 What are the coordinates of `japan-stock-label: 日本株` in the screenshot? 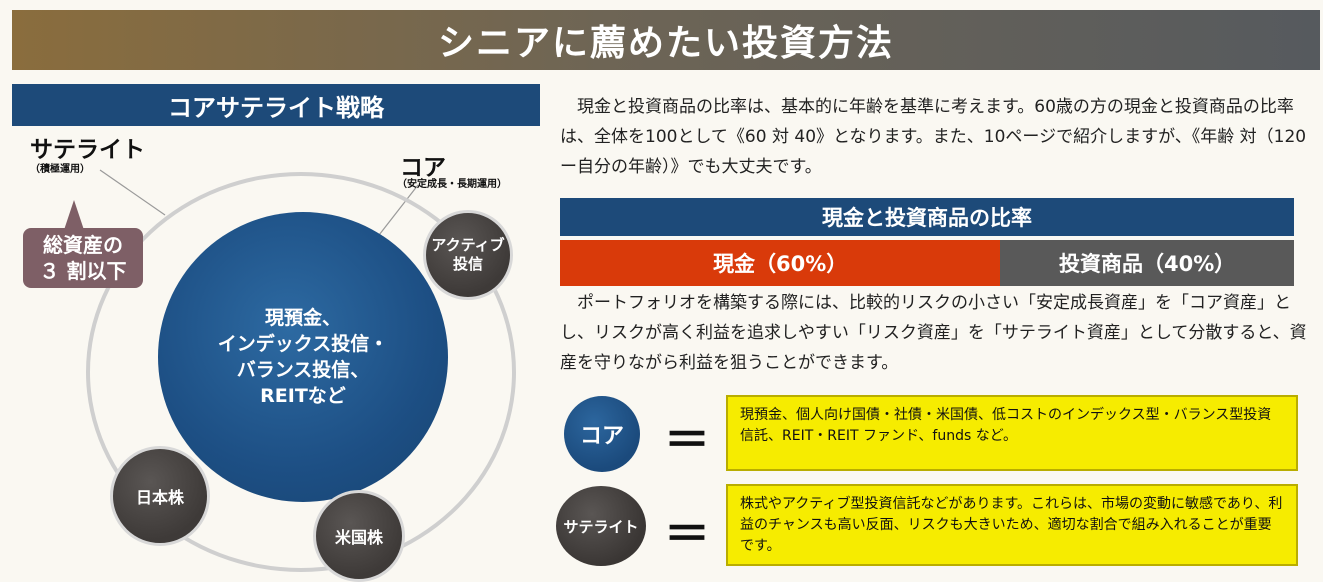 It's located at (159, 497).